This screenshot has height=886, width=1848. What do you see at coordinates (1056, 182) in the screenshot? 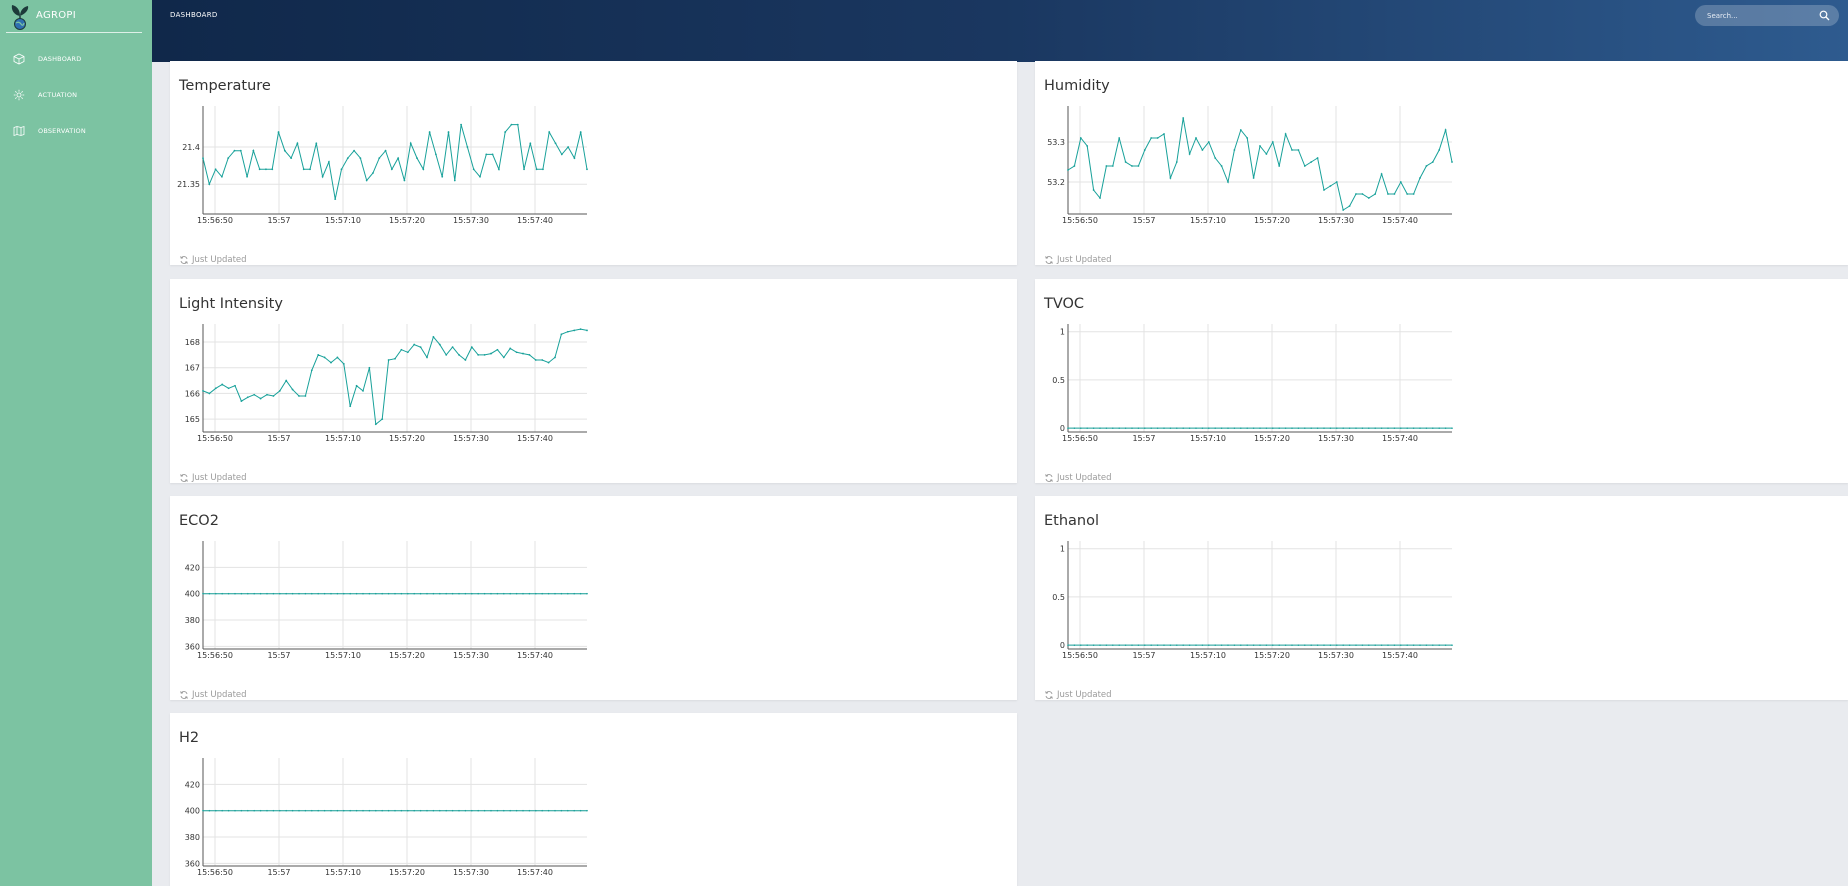
I see `y-tick-label: 53.2` at bounding box center [1056, 182].